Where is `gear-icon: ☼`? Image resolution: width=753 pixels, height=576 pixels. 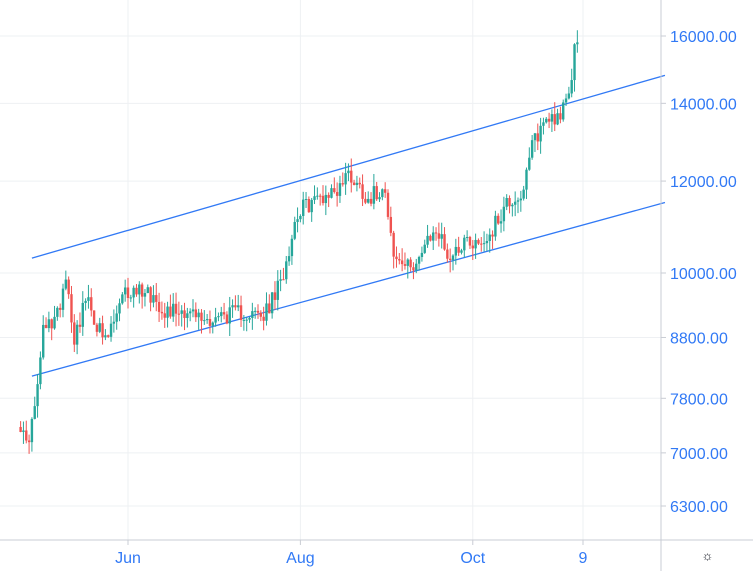 gear-icon: ☼ is located at coordinates (707, 555).